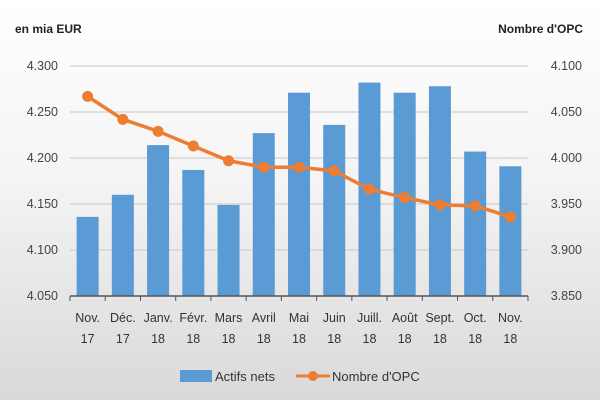 This screenshot has width=600, height=400. Describe the element at coordinates (369, 318) in the screenshot. I see `x-tick-label-month: Juill.` at that location.